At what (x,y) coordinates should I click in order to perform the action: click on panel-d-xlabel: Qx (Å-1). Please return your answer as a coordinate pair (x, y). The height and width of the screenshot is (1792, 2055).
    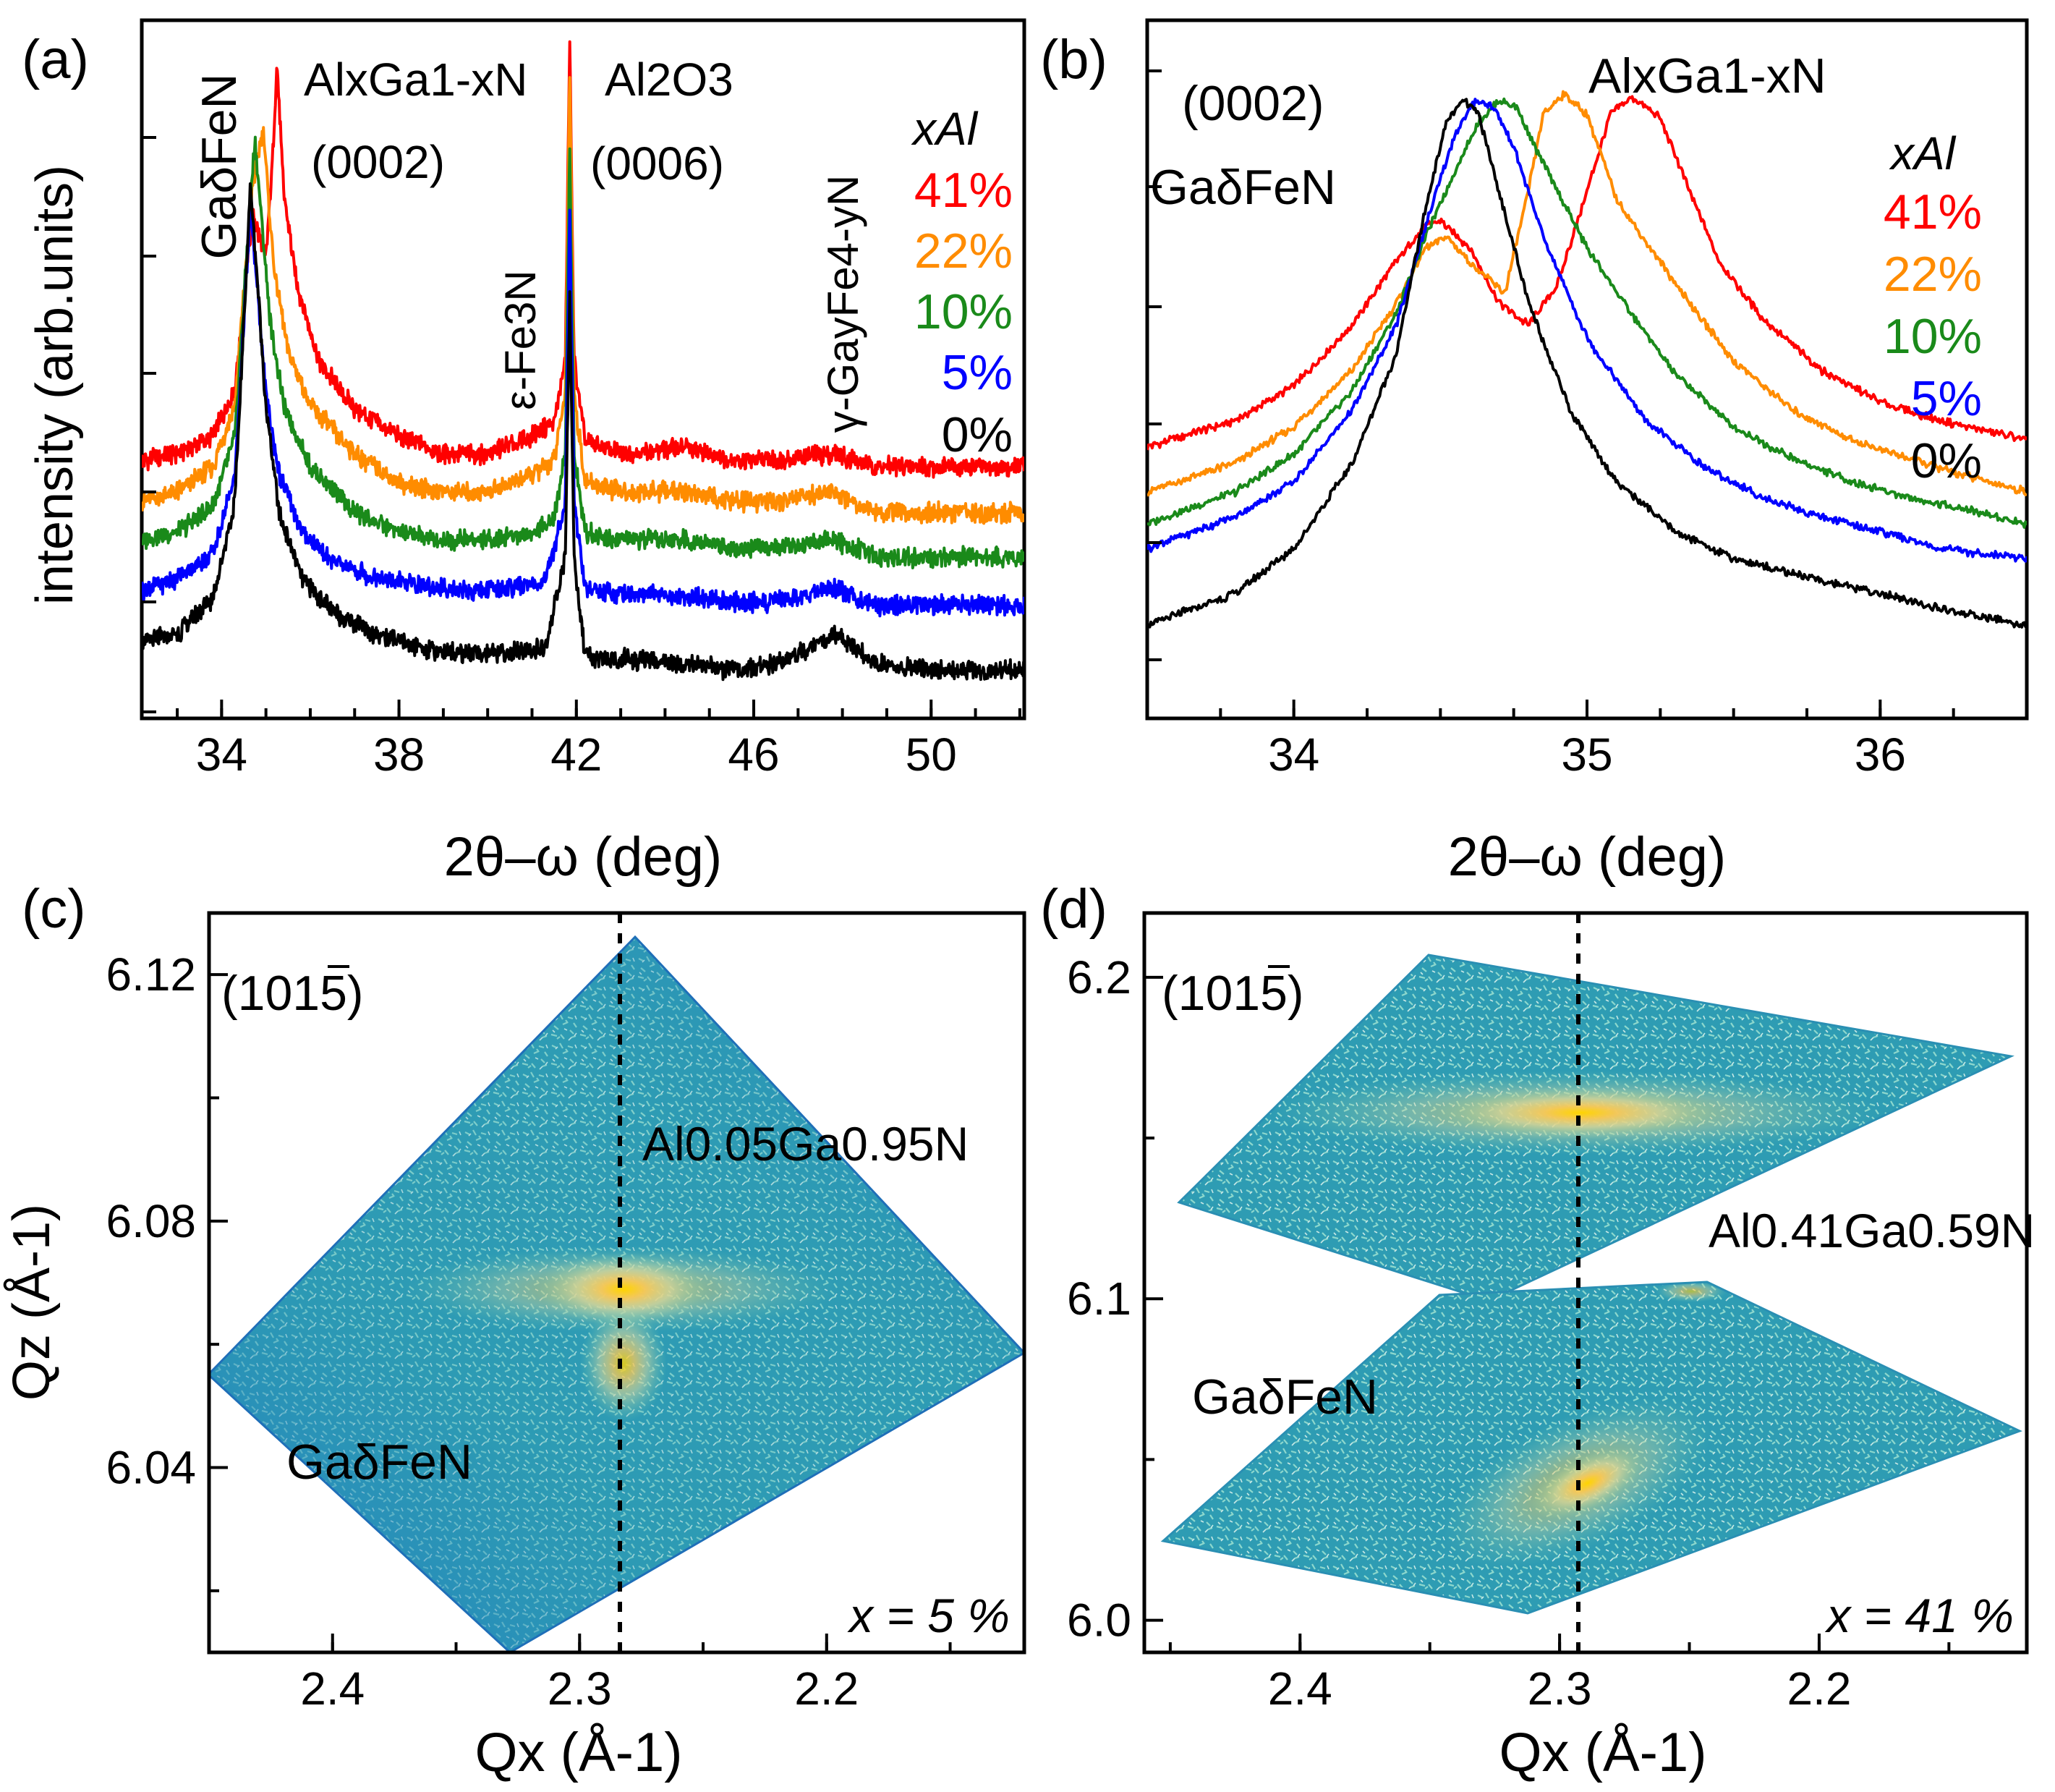
    Looking at the image, I should click on (1603, 1752).